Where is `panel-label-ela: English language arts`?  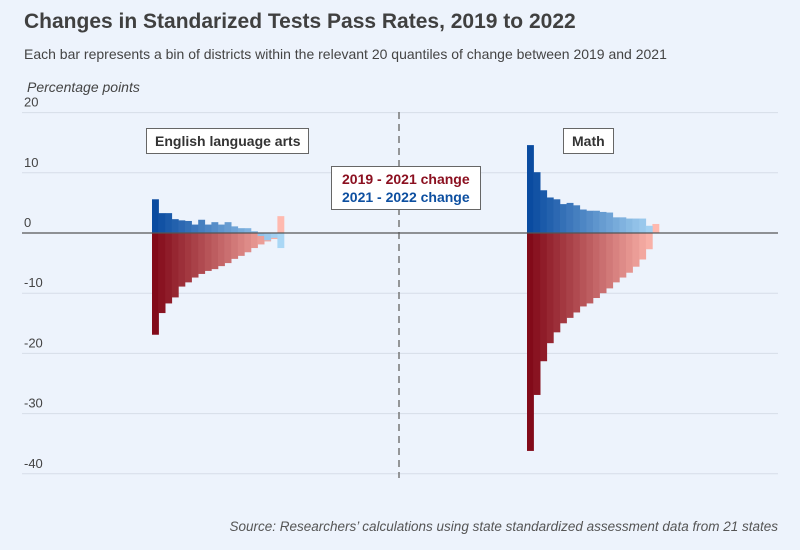
panel-label-ela: English language arts is located at coordinates (228, 141).